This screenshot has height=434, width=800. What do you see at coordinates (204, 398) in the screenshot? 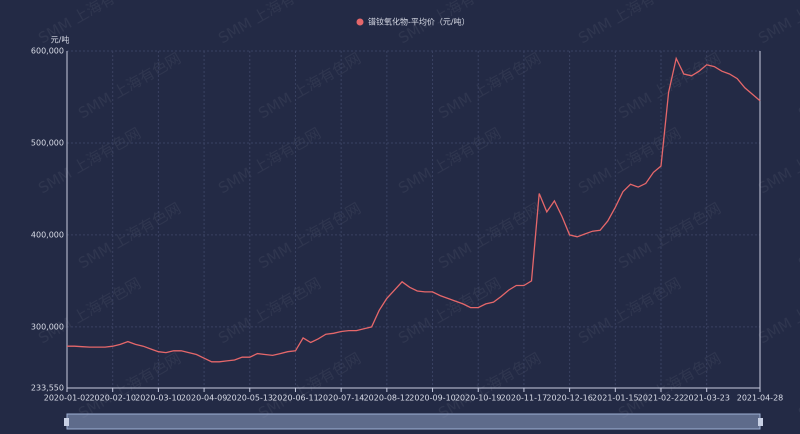
I see `x-tick-label: 2020-04-09` at bounding box center [204, 398].